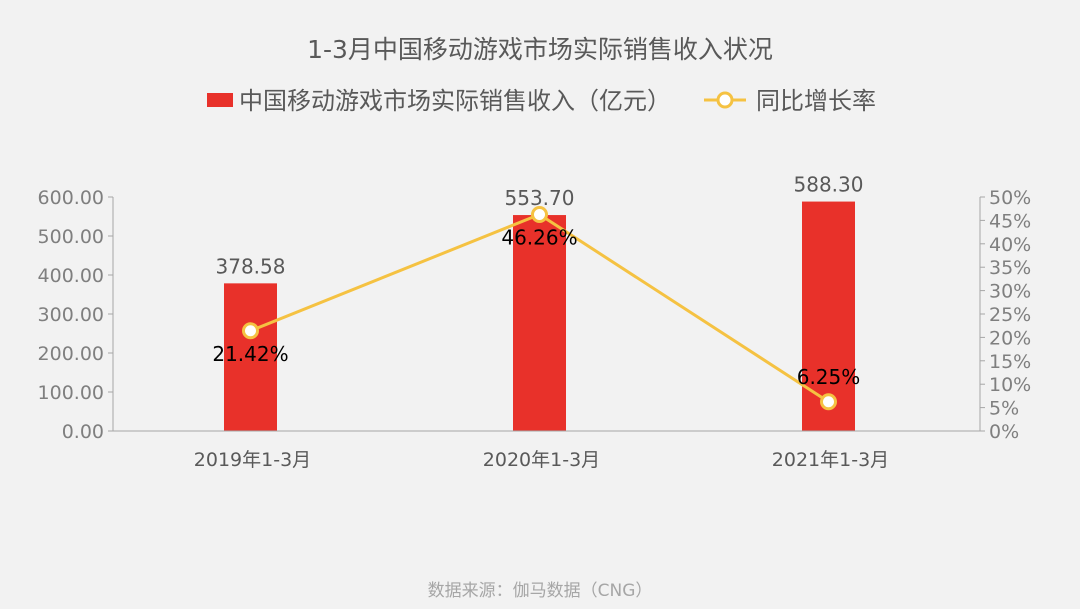 Image resolution: width=1080 pixels, height=609 pixels. What do you see at coordinates (1010, 338) in the screenshot?
I see `y-right-tick-label: 20%` at bounding box center [1010, 338].